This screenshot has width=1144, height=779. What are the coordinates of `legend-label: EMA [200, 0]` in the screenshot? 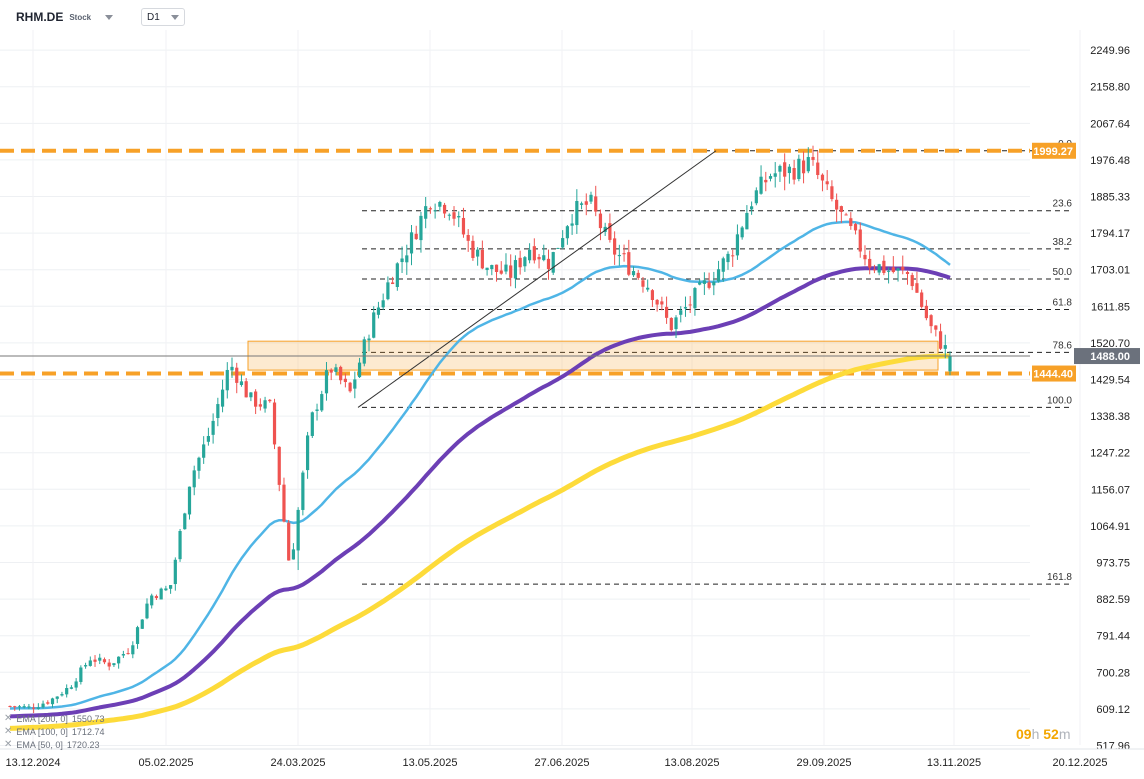 It's located at (42, 718).